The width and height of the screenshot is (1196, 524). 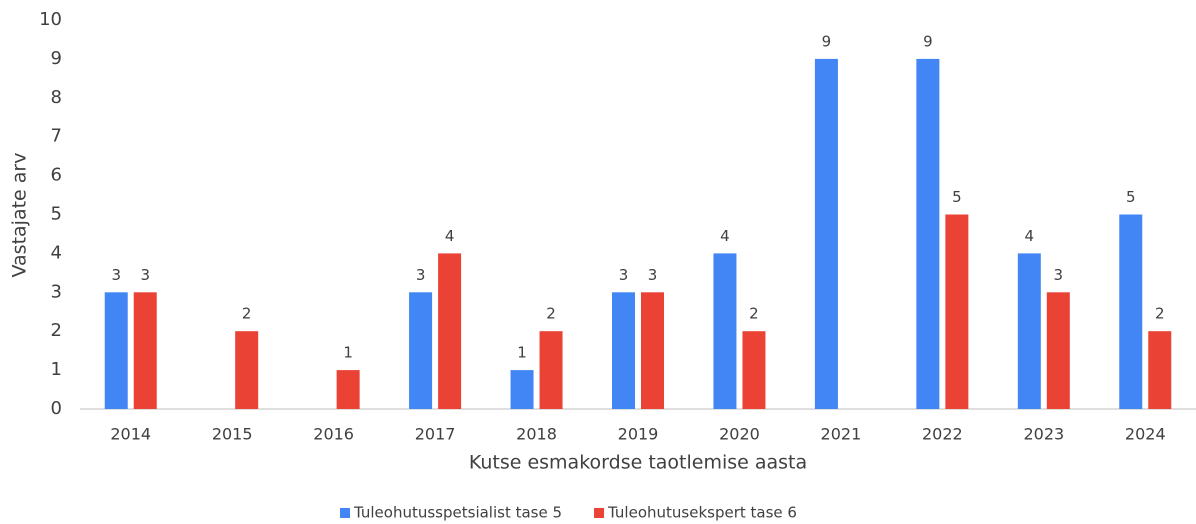 What do you see at coordinates (942, 434) in the screenshot?
I see `x-tick-label: 2022` at bounding box center [942, 434].